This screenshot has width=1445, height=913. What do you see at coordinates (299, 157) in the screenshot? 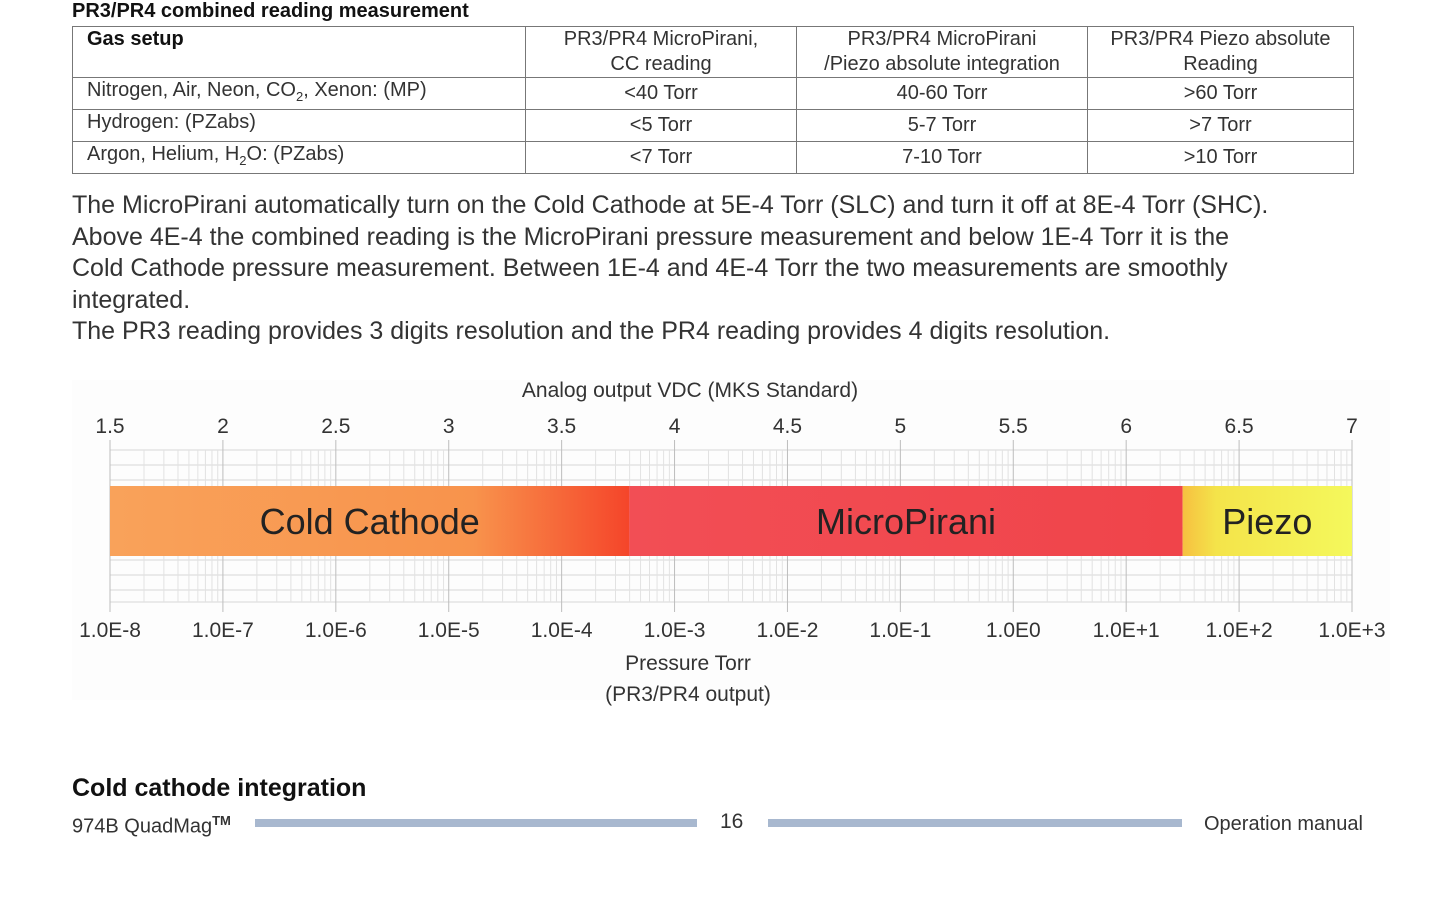
I see `gas-cell: Argon, Helium, H2O: (PZabs)` at bounding box center [299, 157].